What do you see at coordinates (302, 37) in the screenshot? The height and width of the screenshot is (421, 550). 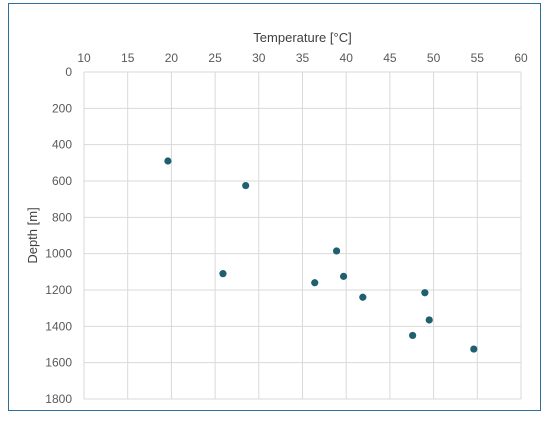 I see `x-axis-title: Temperature [°C]` at bounding box center [302, 37].